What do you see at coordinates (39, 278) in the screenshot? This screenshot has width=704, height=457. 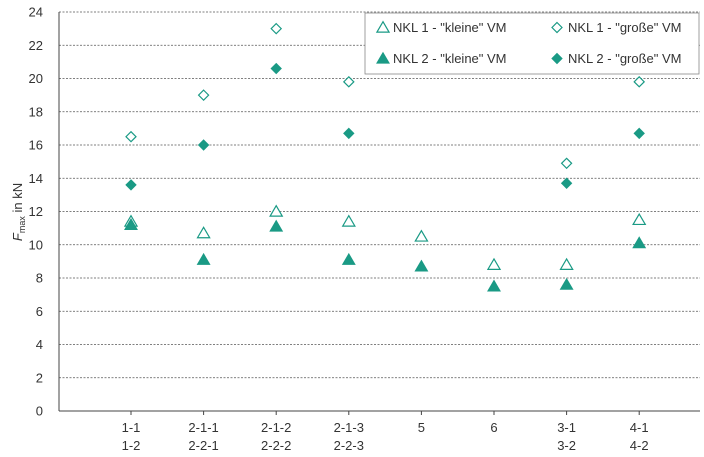 I see `y-tick-label: 8` at bounding box center [39, 278].